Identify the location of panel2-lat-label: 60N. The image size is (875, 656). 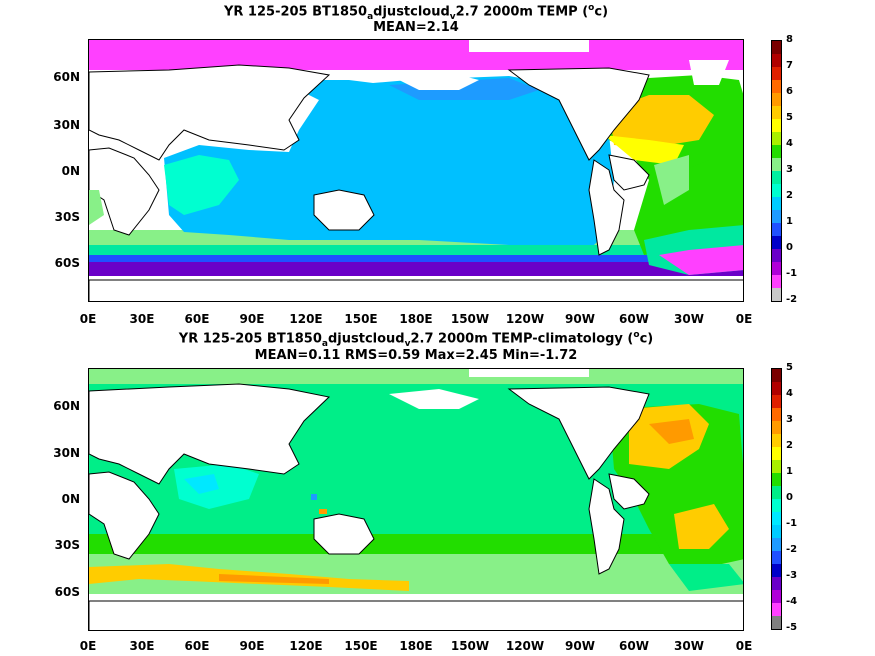
(66, 406).